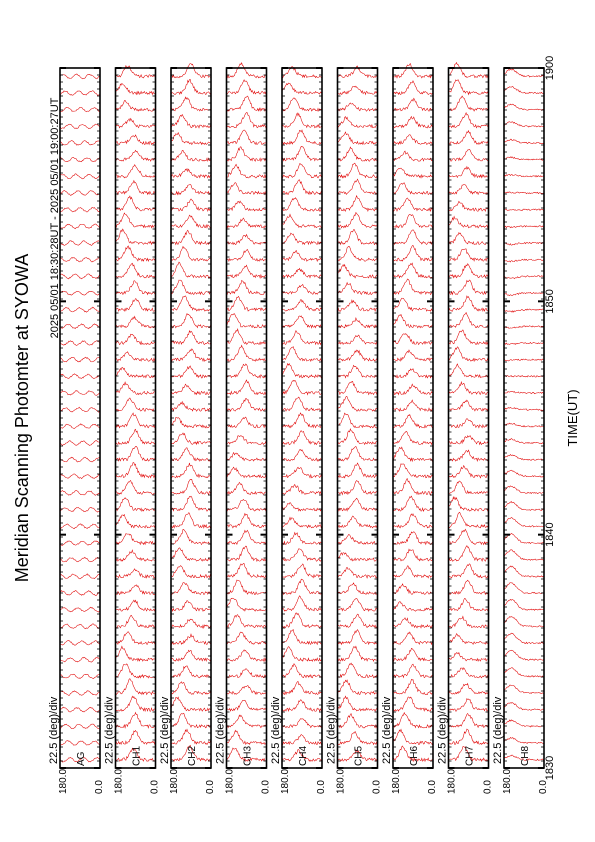 Image resolution: width=595 pixels, height=842 pixels. Describe the element at coordinates (246, 411) in the screenshot. I see `panel-traces-ch3` at that location.